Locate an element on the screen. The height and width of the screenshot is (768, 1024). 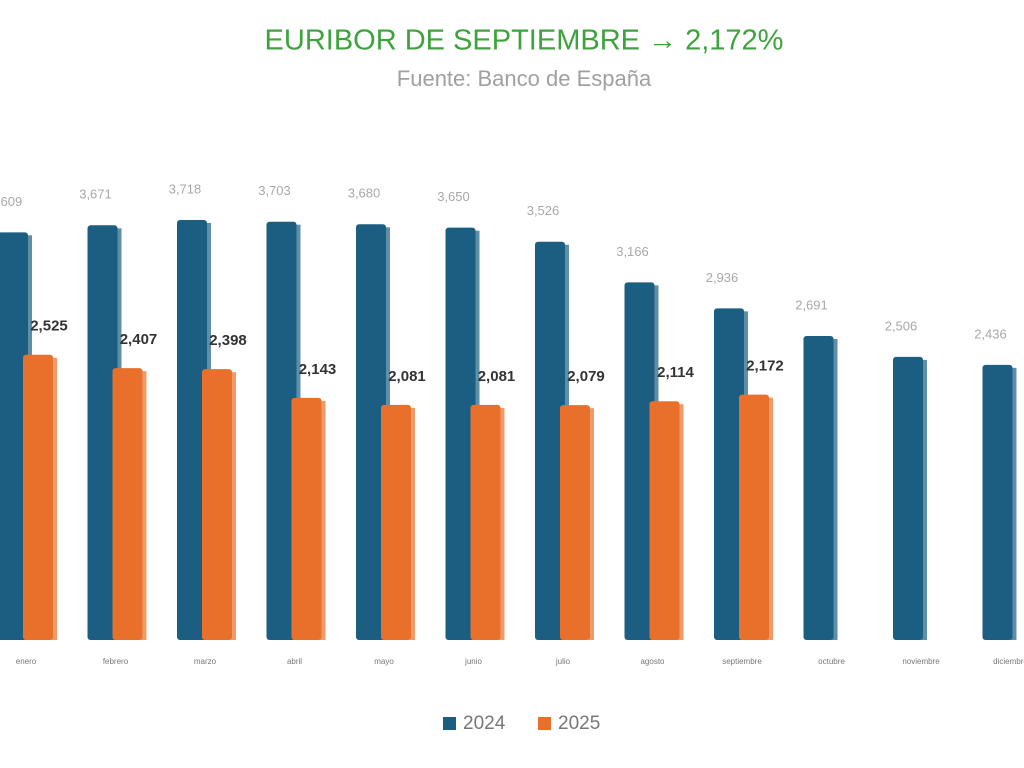
value-label-2024: 3,680 is located at coordinates (364, 193).